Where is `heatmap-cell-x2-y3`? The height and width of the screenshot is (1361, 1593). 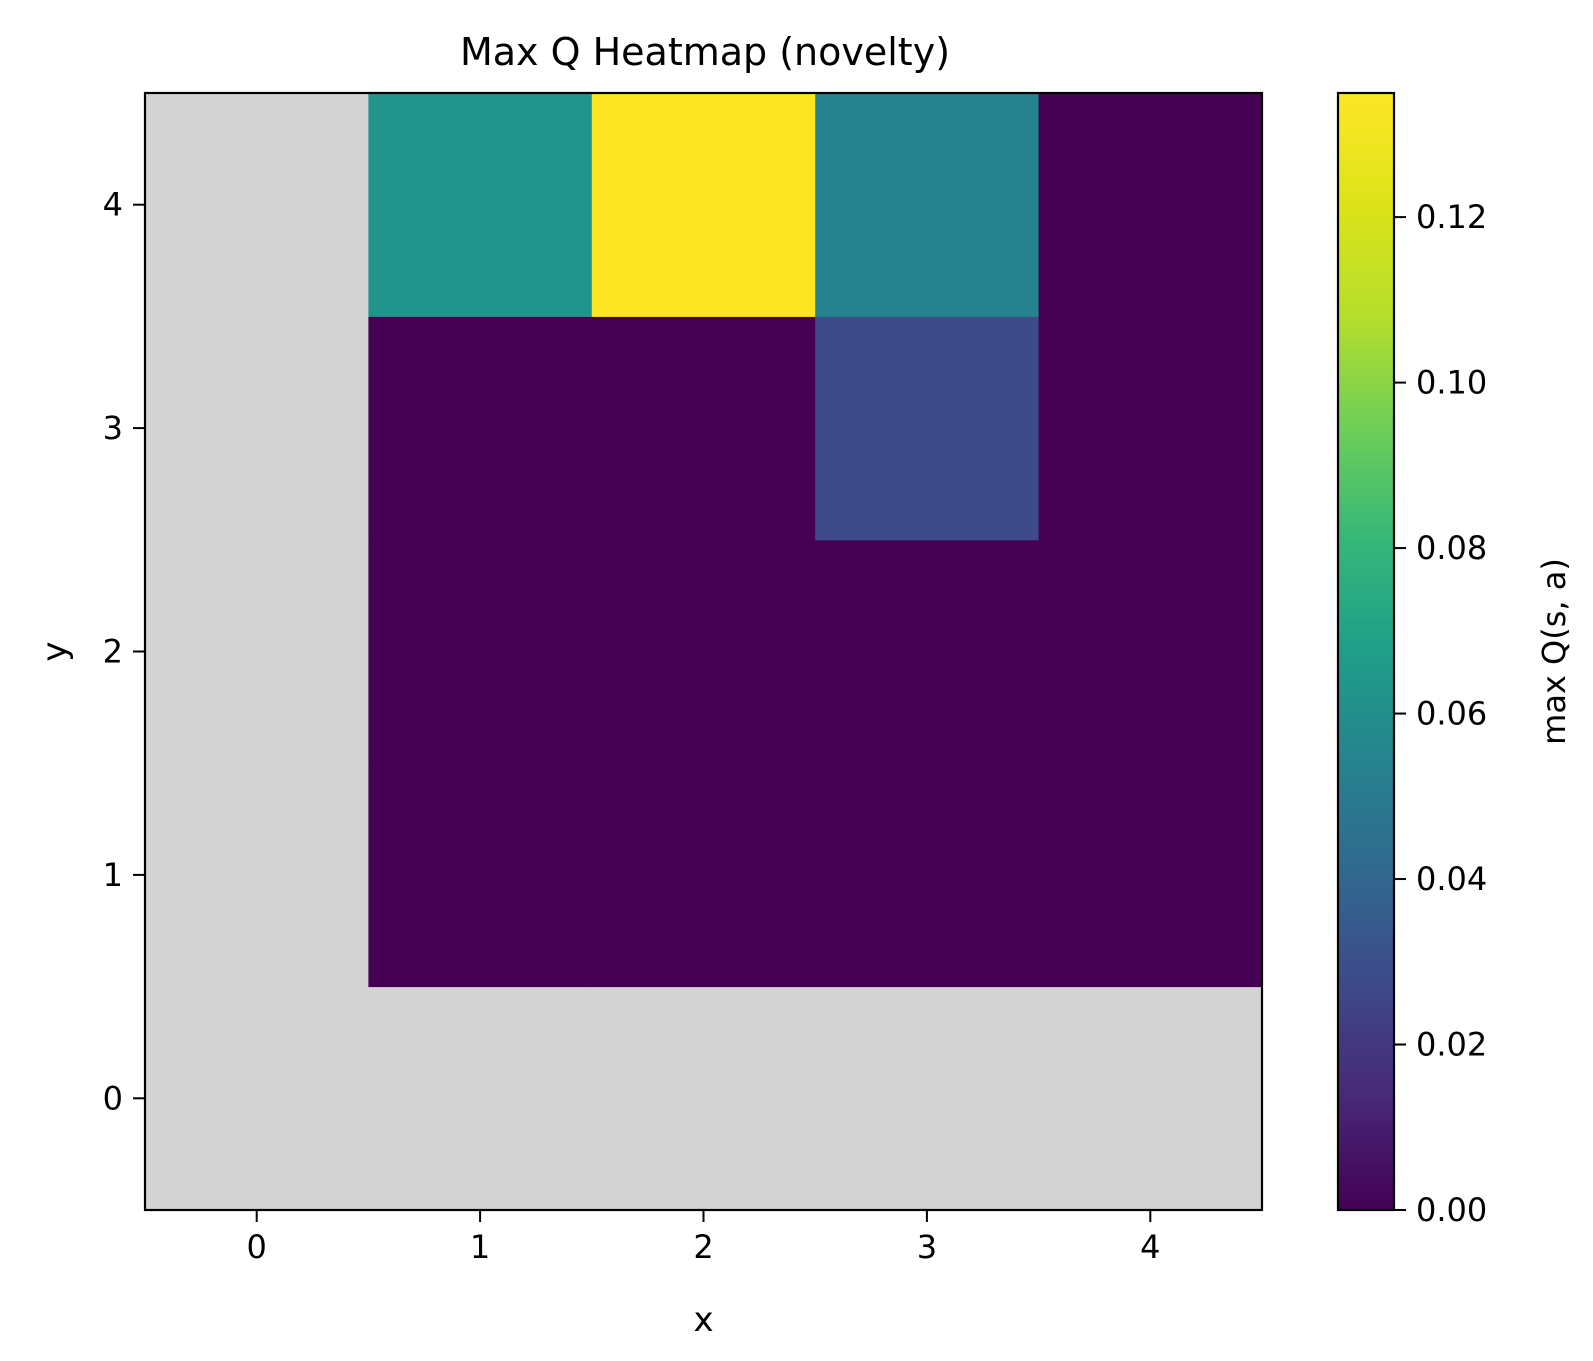
heatmap-cell-x2-y3 is located at coordinates (703, 428).